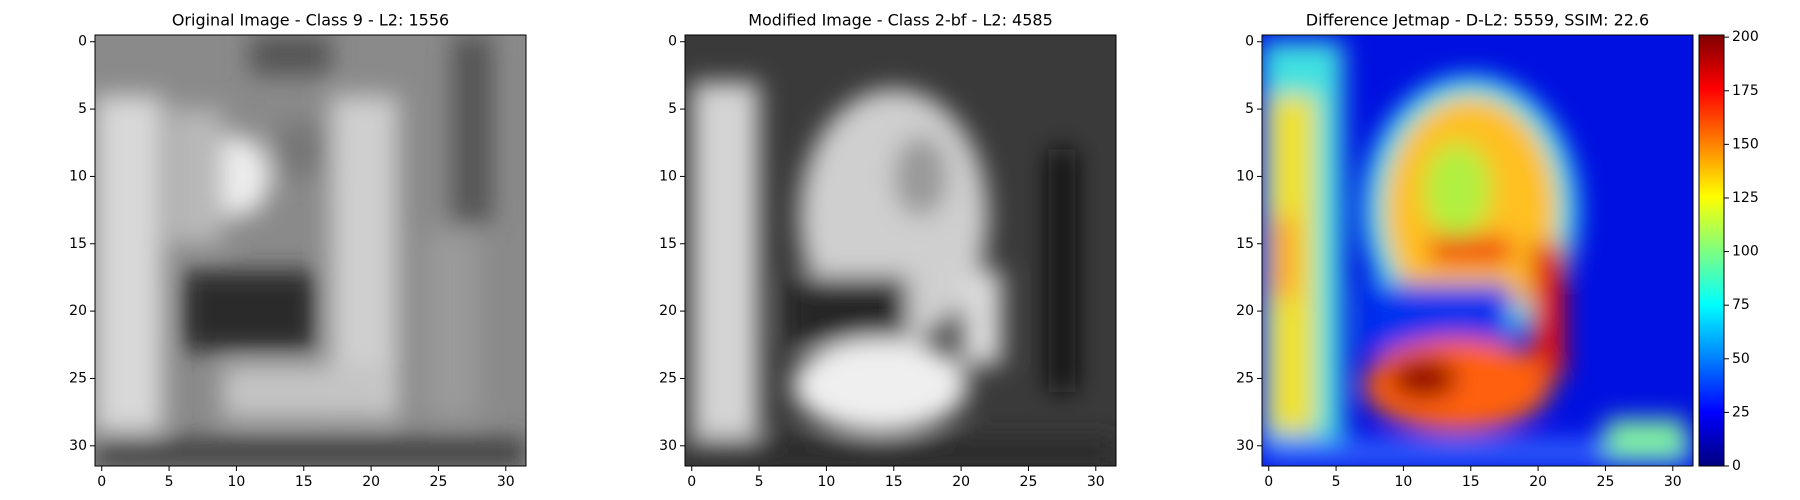  What do you see at coordinates (1745, 198) in the screenshot?
I see `colorbar-tick-label: 125` at bounding box center [1745, 198].